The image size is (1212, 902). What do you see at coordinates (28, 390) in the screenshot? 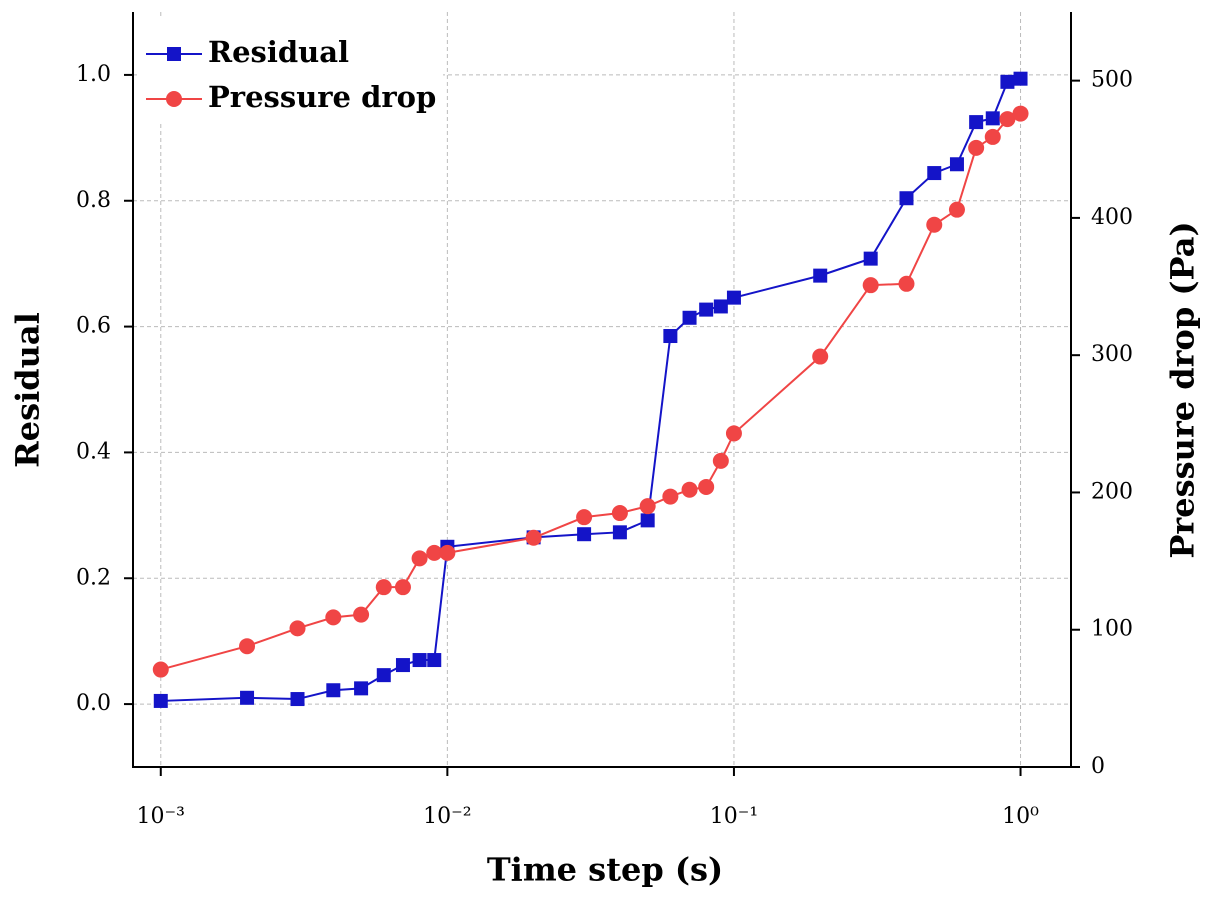
I see `y-axis-label: Residual` at bounding box center [28, 390].